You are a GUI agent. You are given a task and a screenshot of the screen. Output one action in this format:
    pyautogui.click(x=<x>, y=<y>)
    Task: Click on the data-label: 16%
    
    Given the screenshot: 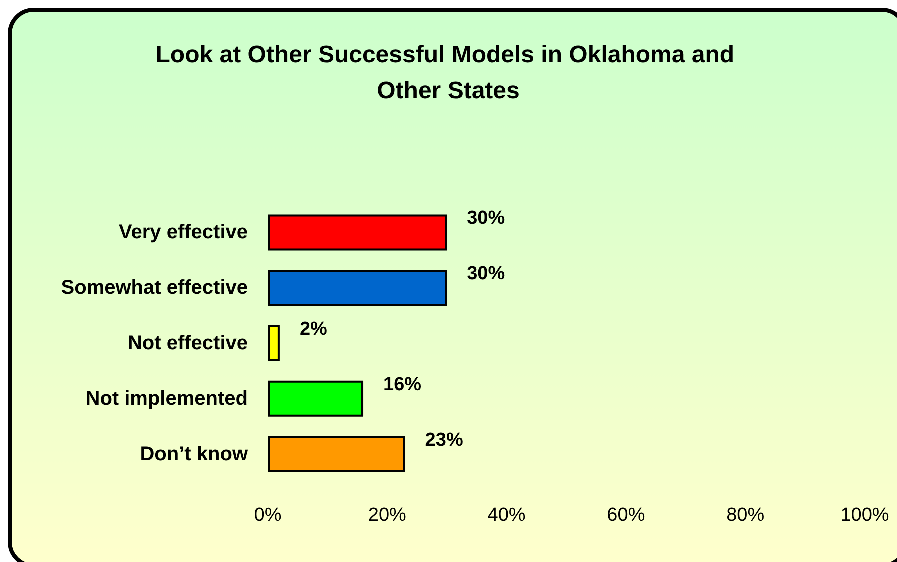 What is the action you would take?
    pyautogui.click(x=403, y=385)
    